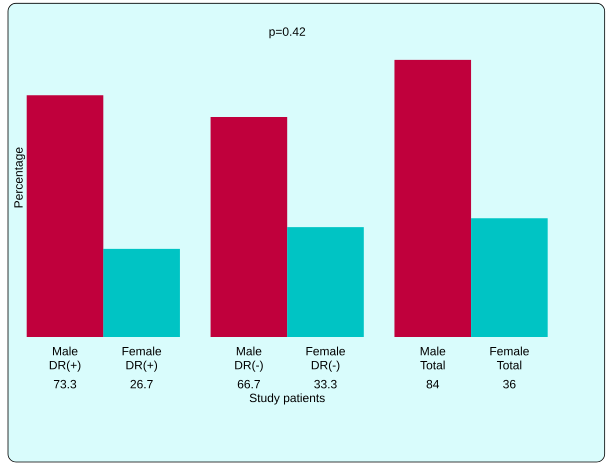 The height and width of the screenshot is (464, 608). What do you see at coordinates (325, 384) in the screenshot?
I see `data-label: 33.3` at bounding box center [325, 384].